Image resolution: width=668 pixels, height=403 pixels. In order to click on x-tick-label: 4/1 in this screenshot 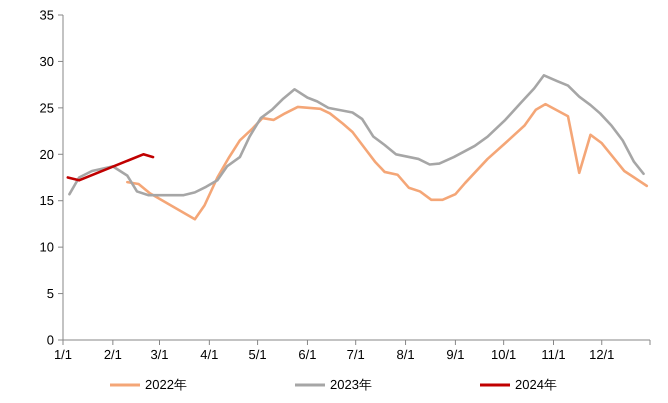, I will do `click(209, 354)`.